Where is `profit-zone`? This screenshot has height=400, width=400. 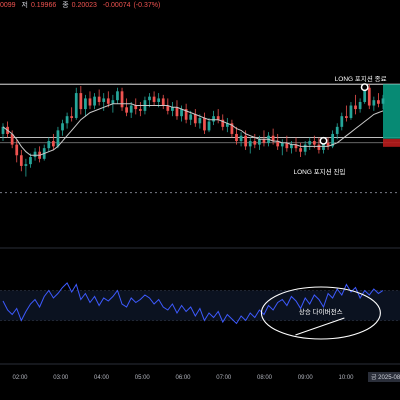 profit-zone is located at coordinates (391, 111).